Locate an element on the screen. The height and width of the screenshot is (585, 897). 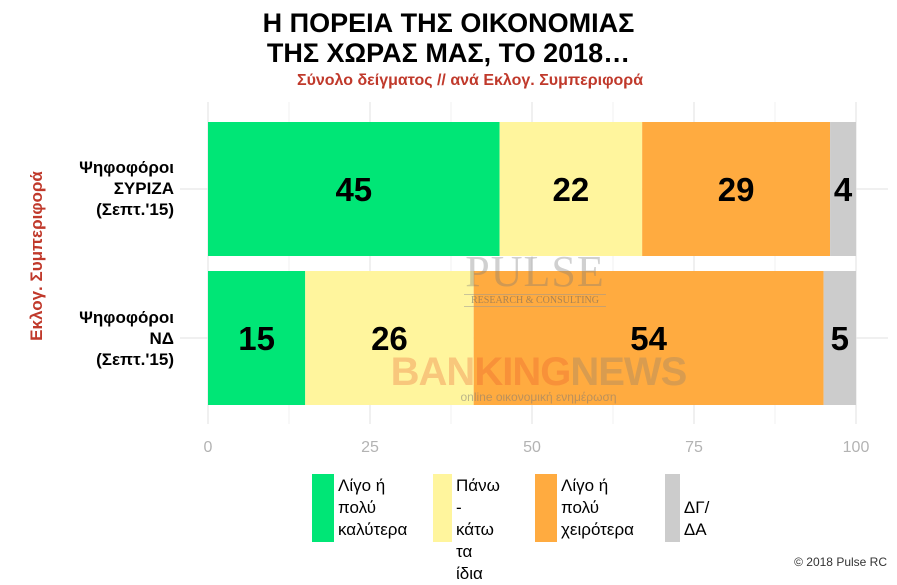
category-label-syriza: Ψηφοφόροι ΣΥΡΙΖΑ (Σεπτ.'15) is located at coordinates (99, 188).